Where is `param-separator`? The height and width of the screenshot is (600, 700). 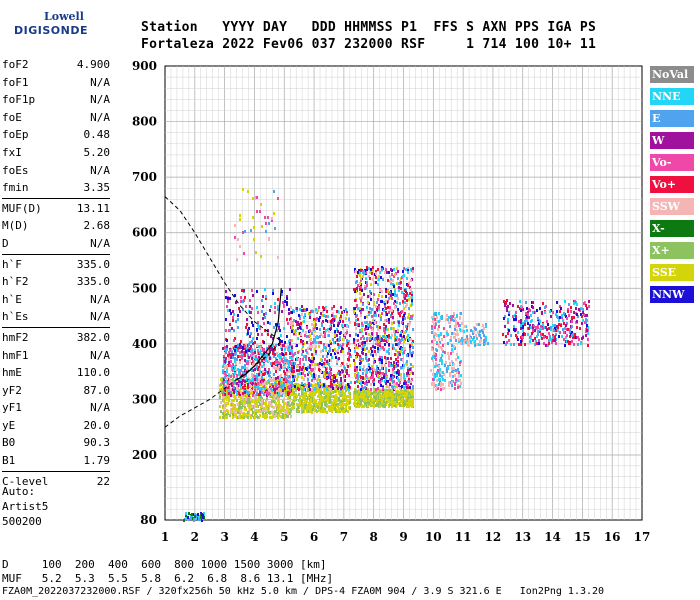 param-separator is located at coordinates (56, 198).